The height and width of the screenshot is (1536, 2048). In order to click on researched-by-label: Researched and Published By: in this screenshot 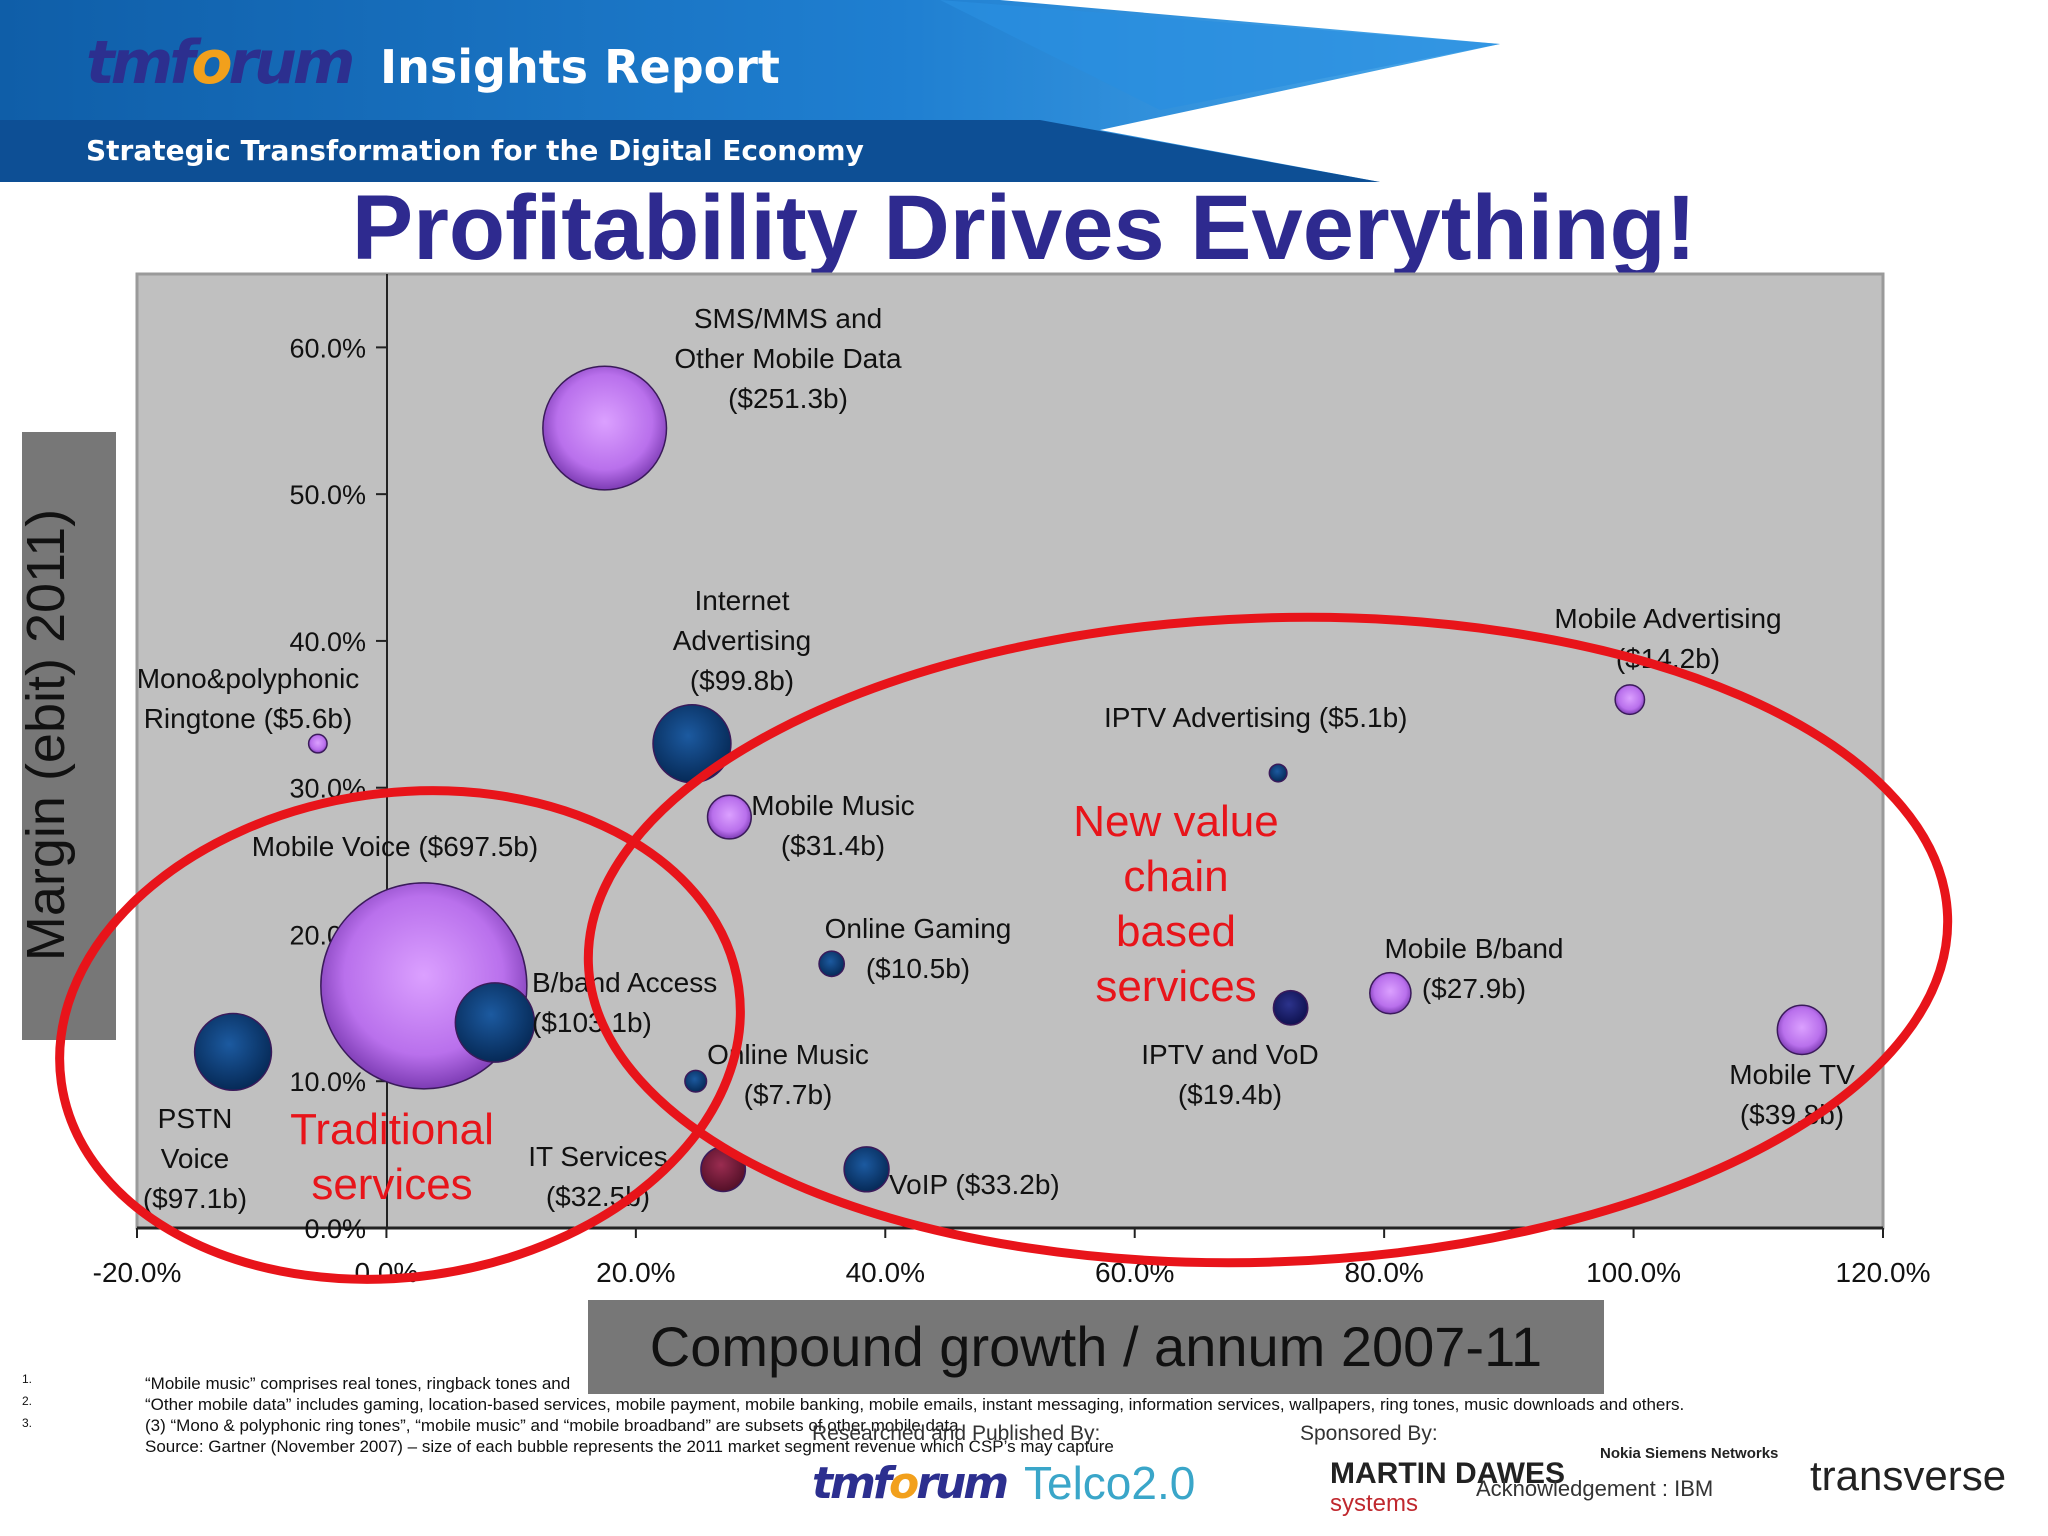, I will do `click(956, 1433)`.